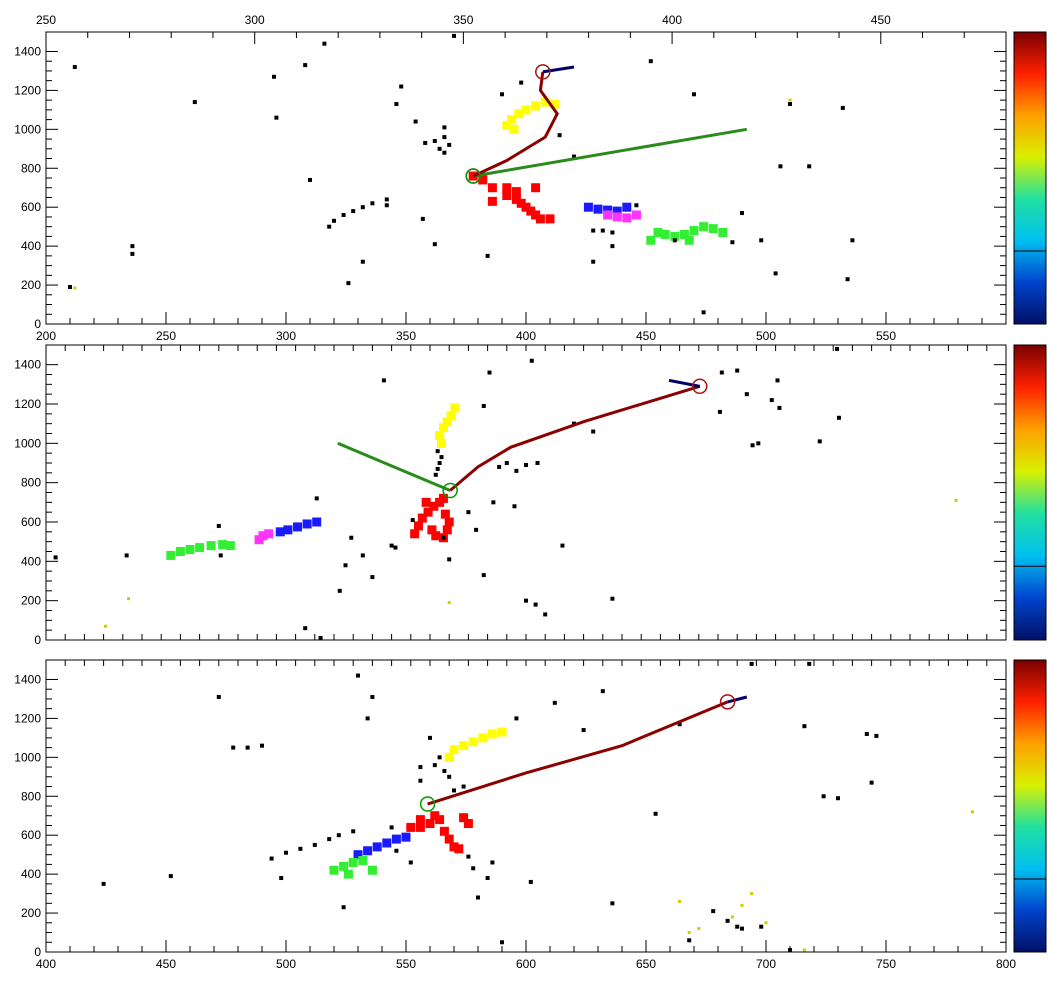 This screenshot has width=1050, height=982. Describe the element at coordinates (31, 913) in the screenshot. I see `y-tick-label: 200` at that location.